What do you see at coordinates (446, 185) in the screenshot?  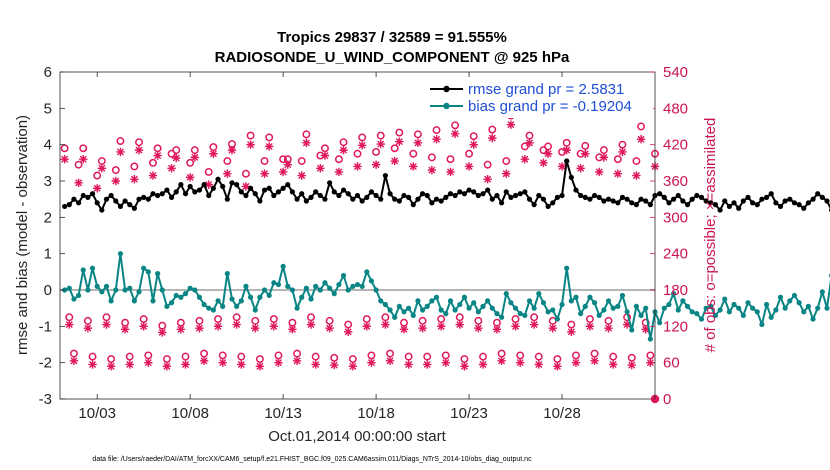 I see `rmse-series` at bounding box center [446, 185].